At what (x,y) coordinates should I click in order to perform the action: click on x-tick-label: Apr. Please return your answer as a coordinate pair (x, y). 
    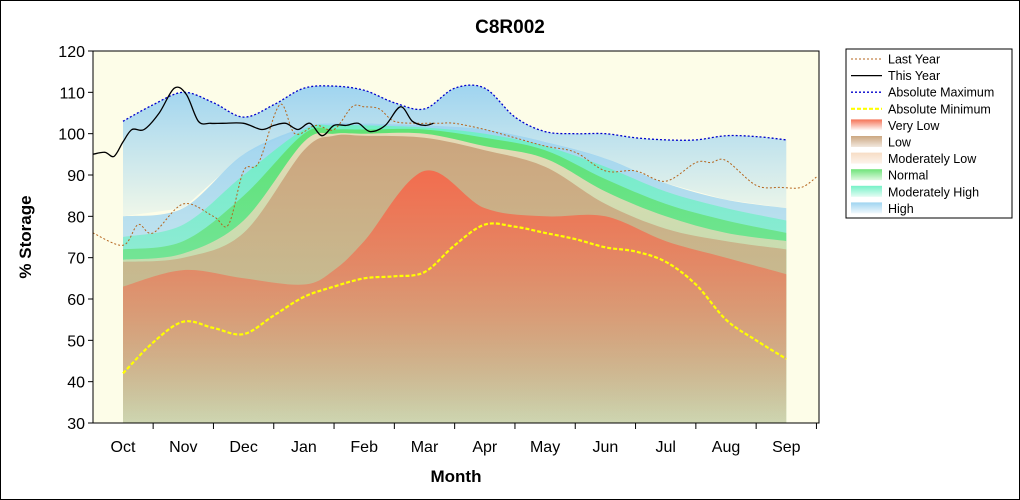
    Looking at the image, I should click on (485, 447).